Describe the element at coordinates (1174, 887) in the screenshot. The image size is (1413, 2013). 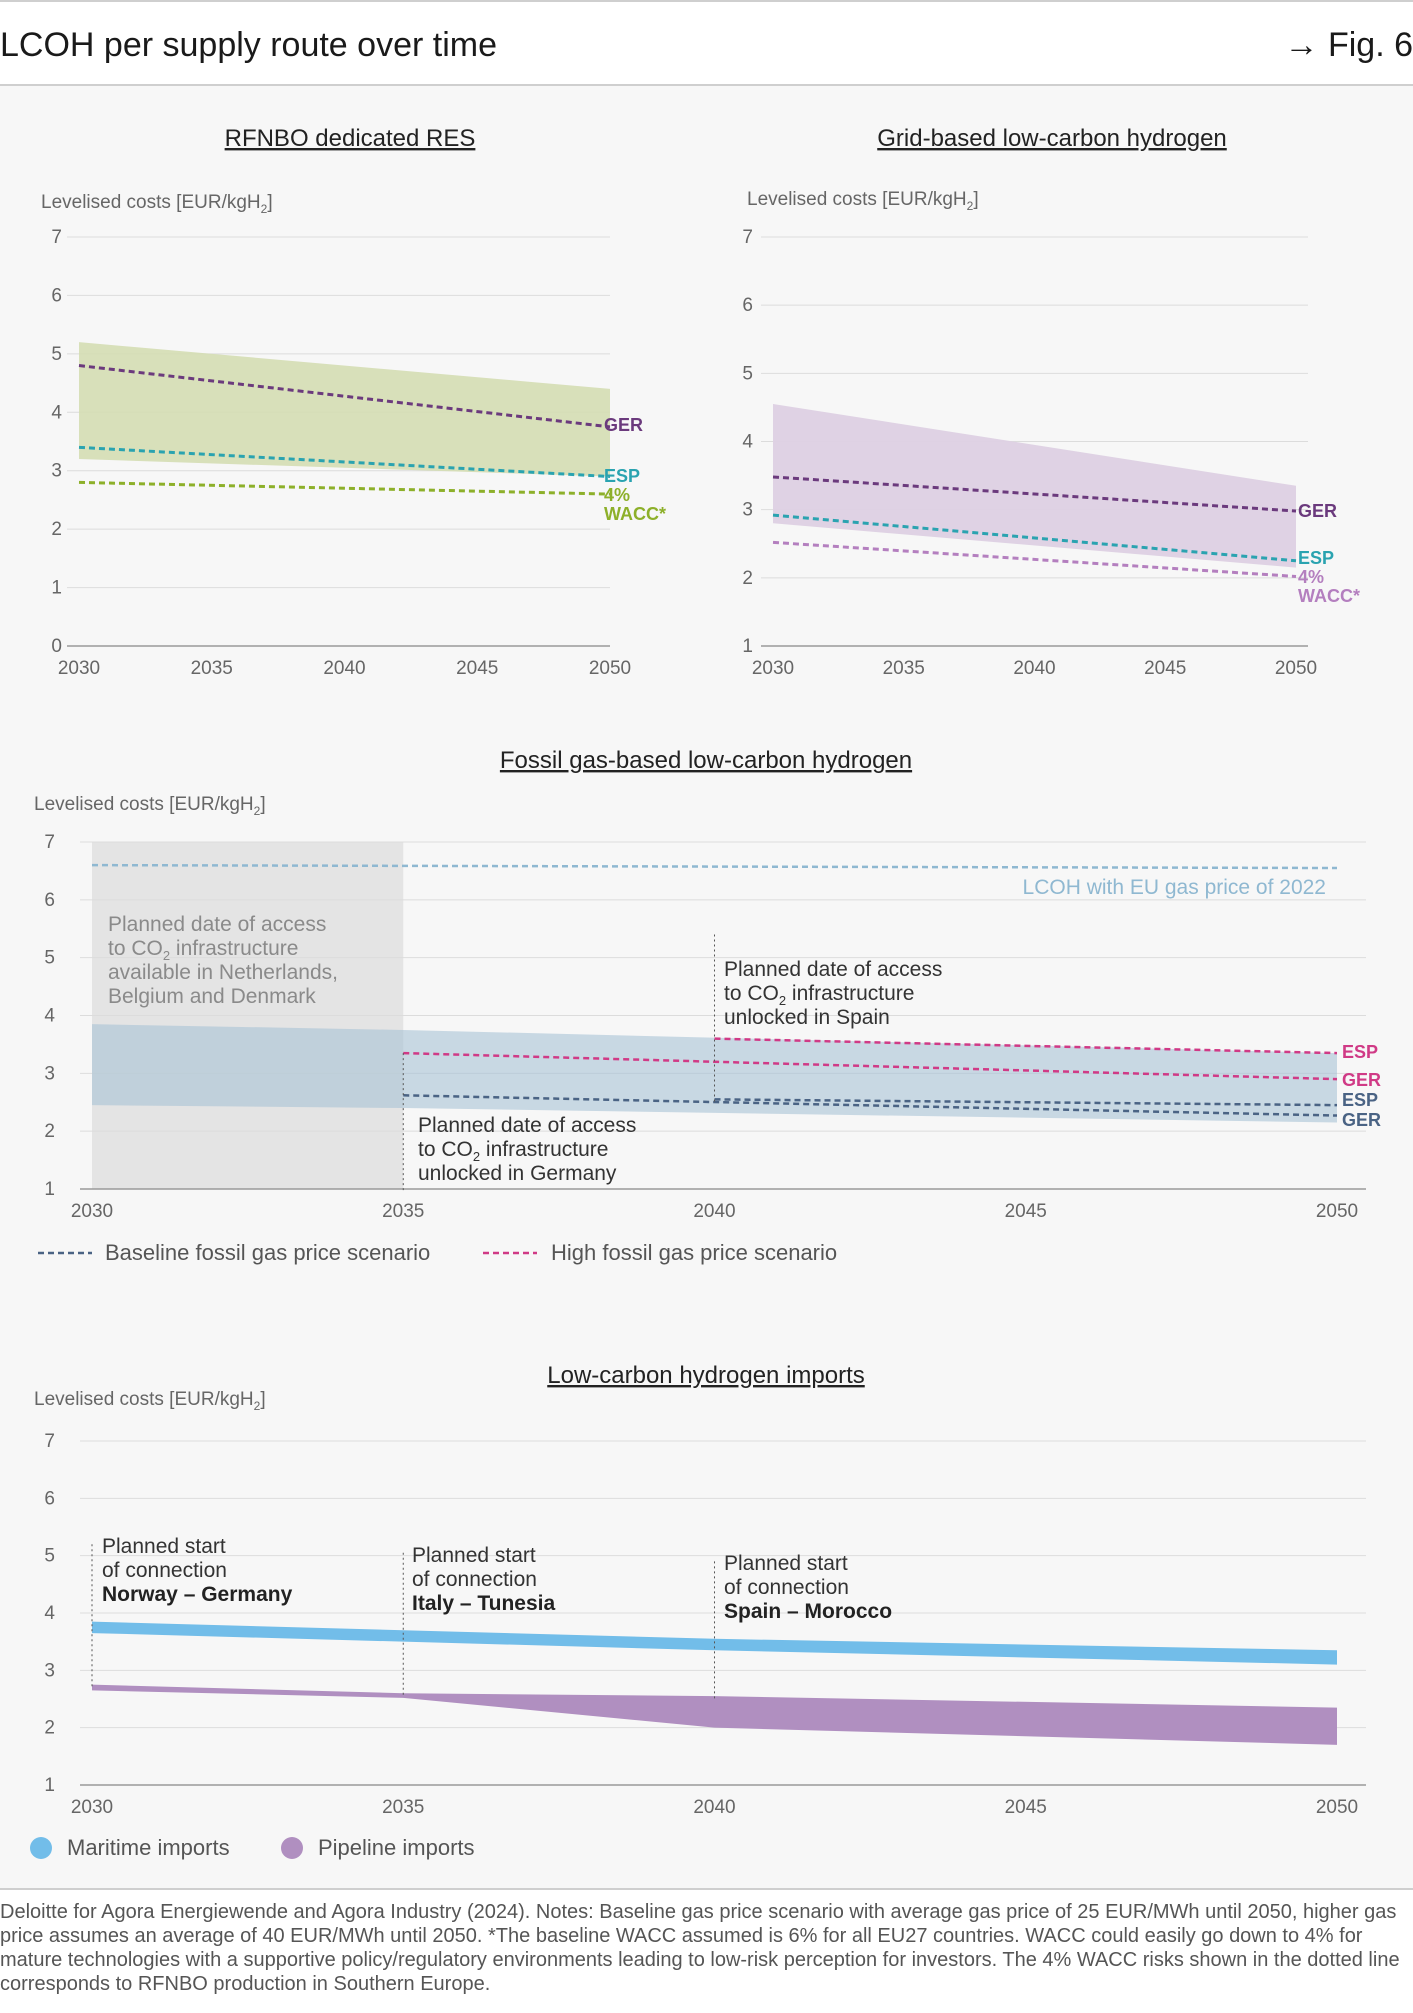
I see `annotation-eu-gas-price: LCOH with EU gas price of 2022` at that location.